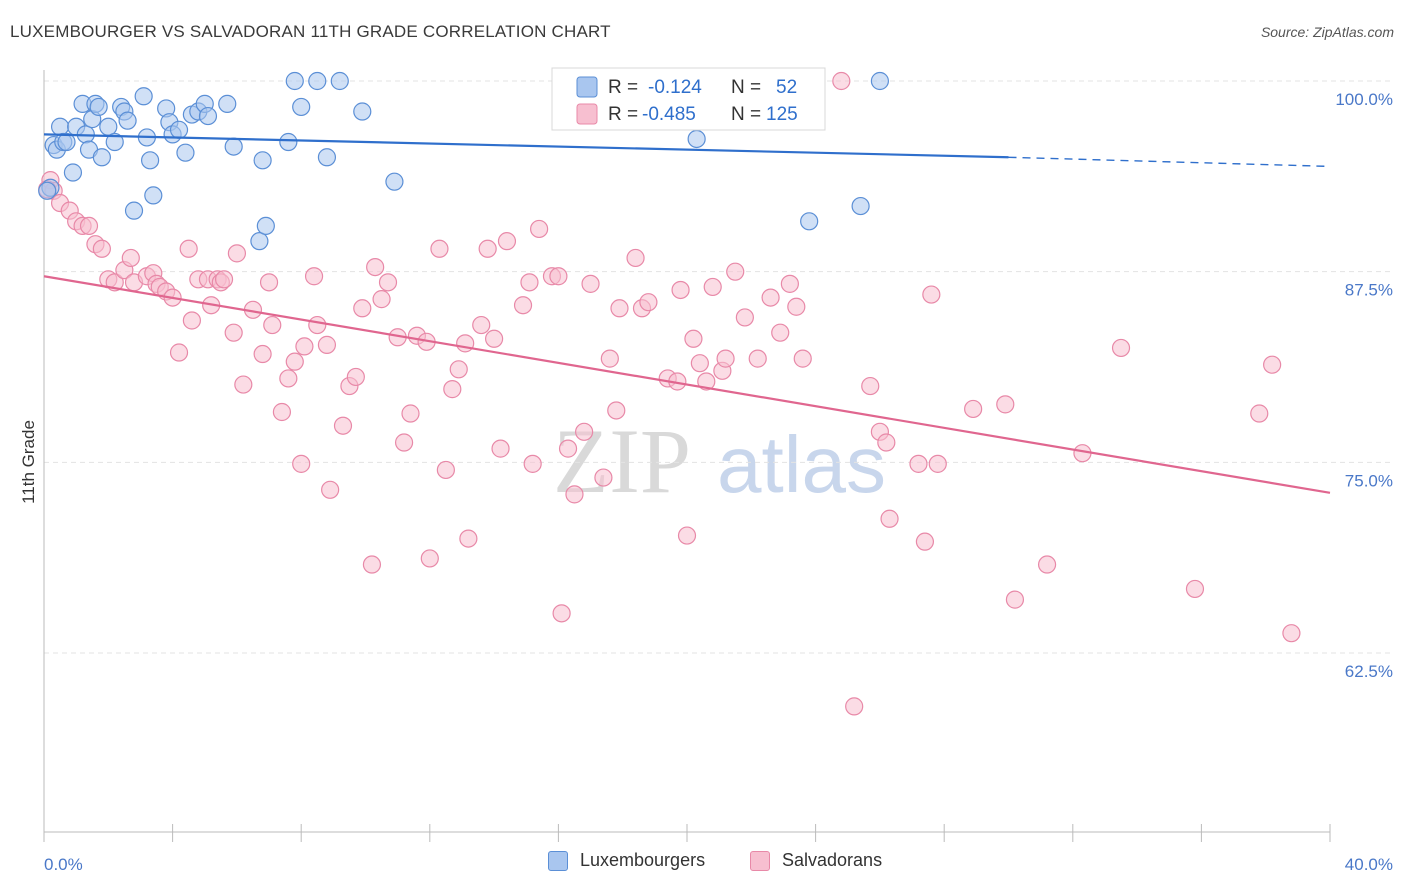 This screenshot has height=892, width=1406. Describe the element at coordinates (1364, 99) in the screenshot. I see `y-tick-label-100: 100.0%` at that location.